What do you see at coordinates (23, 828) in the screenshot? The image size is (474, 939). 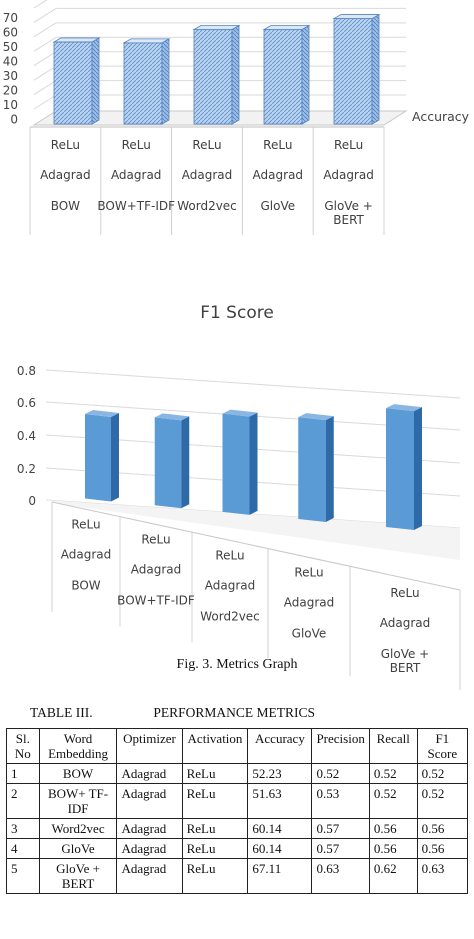 I see `table-cell: 3` at bounding box center [23, 828].